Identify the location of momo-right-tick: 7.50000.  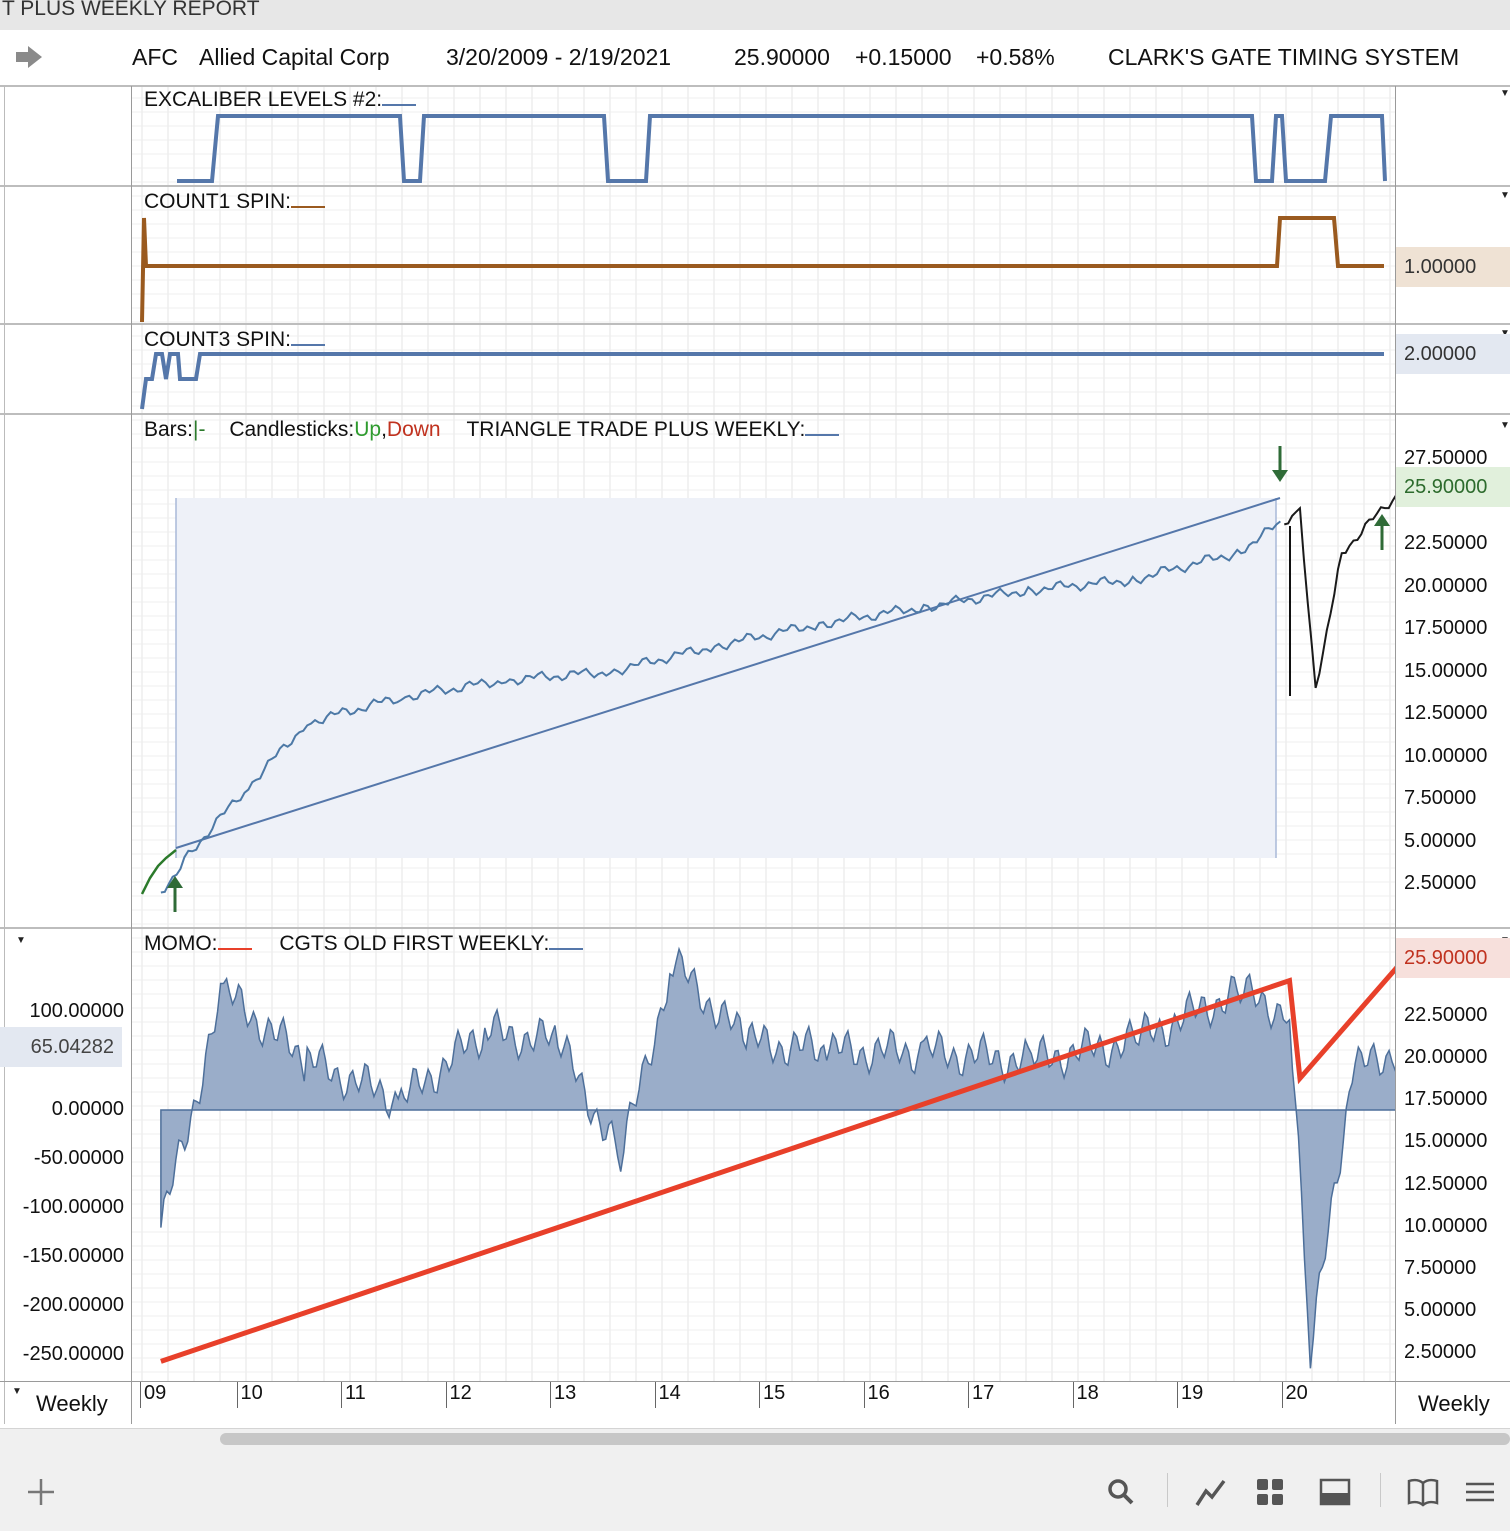
(1440, 1267).